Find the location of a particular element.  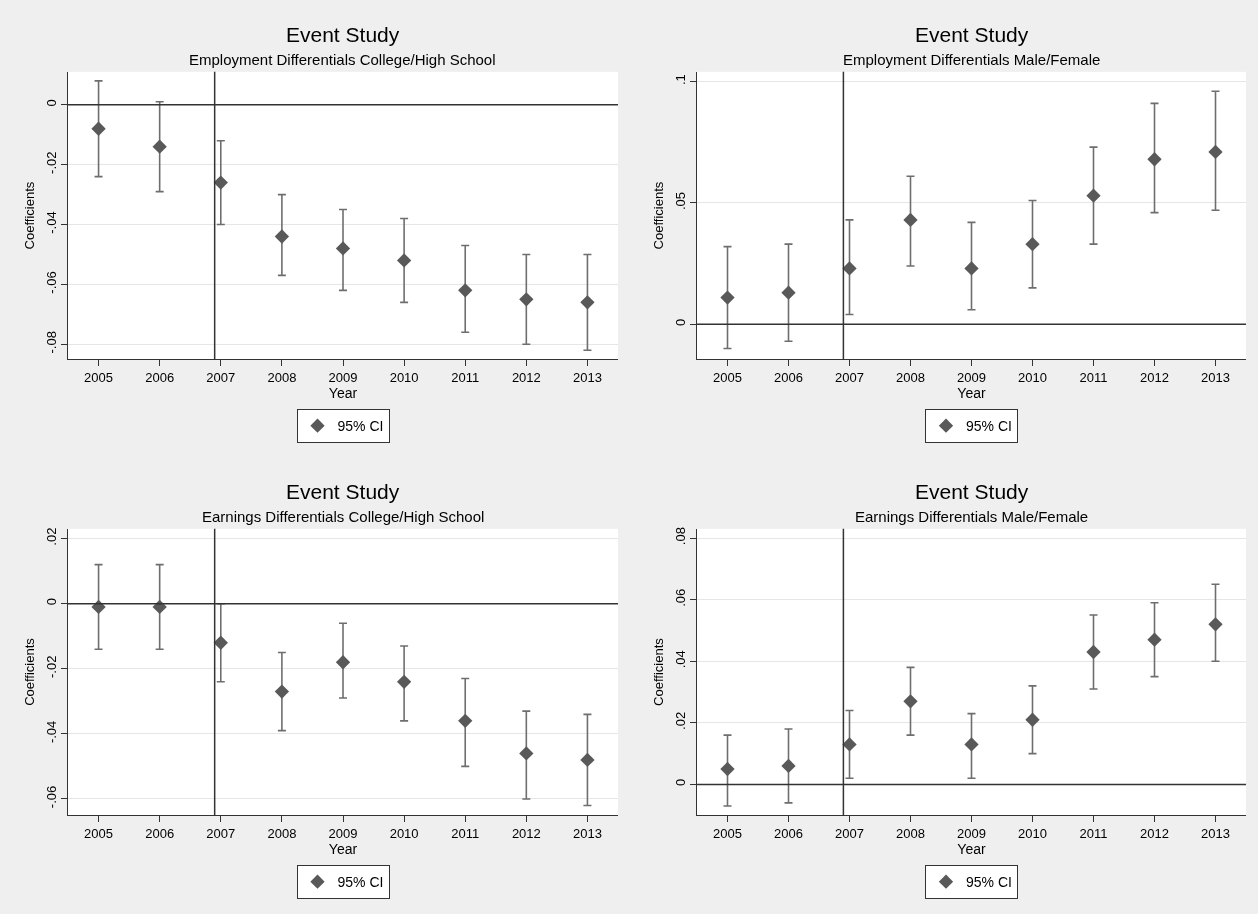

y-tick-label: -.08 is located at coordinates (51, 342).